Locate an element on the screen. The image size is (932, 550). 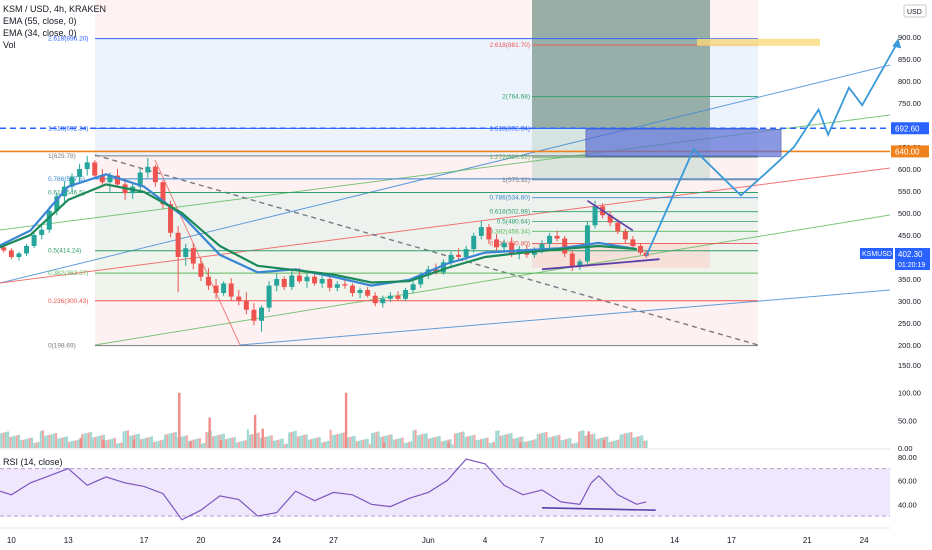
ema34-legend: EMA (34, close, 0) is located at coordinates (40, 33).